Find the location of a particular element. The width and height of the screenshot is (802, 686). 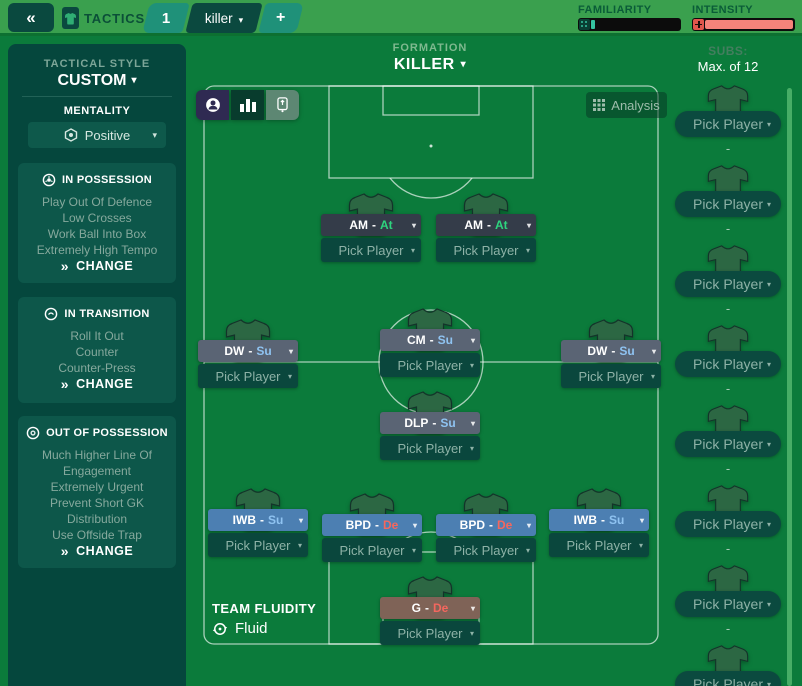

team-fluidity-label: TEAM FLUIDITY is located at coordinates (264, 608).